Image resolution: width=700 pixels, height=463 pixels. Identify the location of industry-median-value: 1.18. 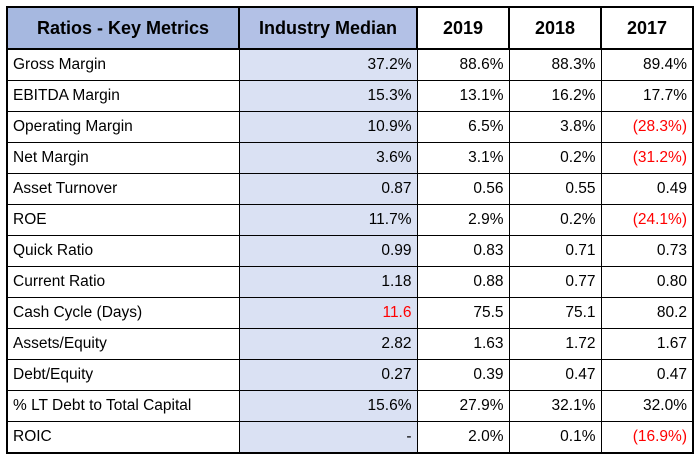
(328, 282).